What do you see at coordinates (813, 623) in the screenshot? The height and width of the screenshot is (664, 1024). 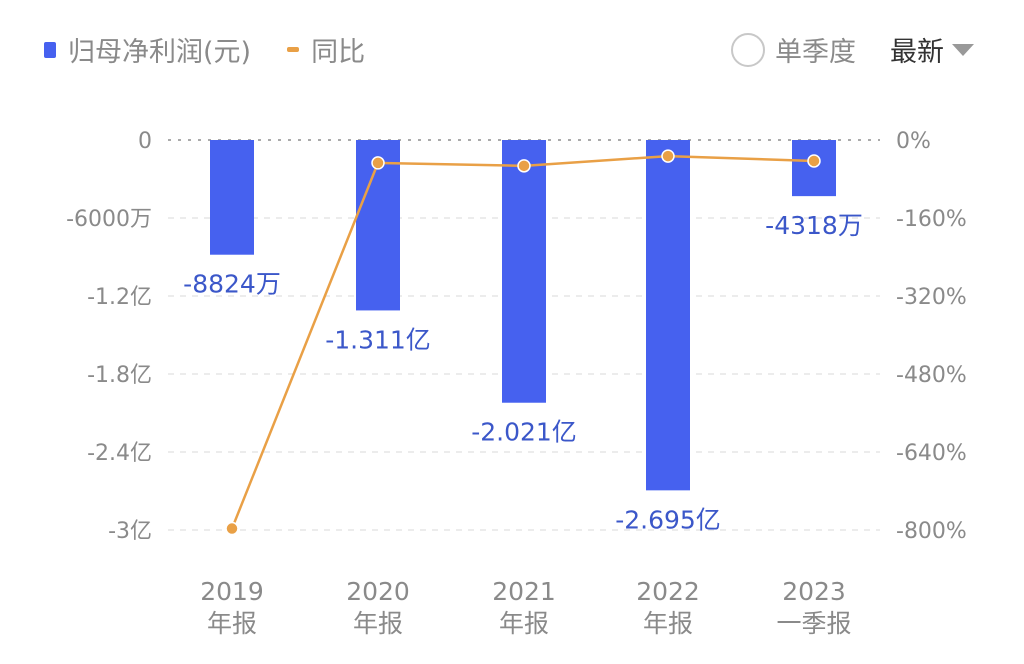 I see `x-tick-report: 一季报` at bounding box center [813, 623].